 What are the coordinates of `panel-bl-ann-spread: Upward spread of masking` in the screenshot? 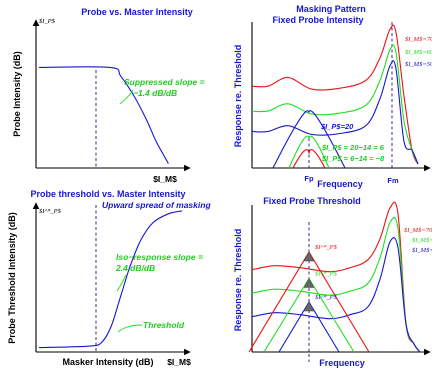 It's located at (156, 205).